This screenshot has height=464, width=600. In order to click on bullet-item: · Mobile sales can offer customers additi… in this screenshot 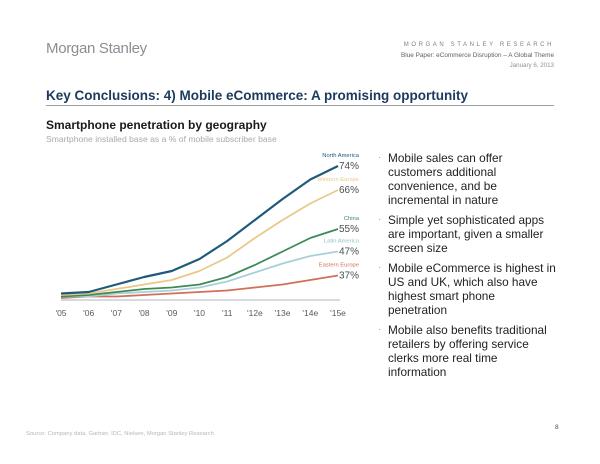, I will do `click(467, 179)`.